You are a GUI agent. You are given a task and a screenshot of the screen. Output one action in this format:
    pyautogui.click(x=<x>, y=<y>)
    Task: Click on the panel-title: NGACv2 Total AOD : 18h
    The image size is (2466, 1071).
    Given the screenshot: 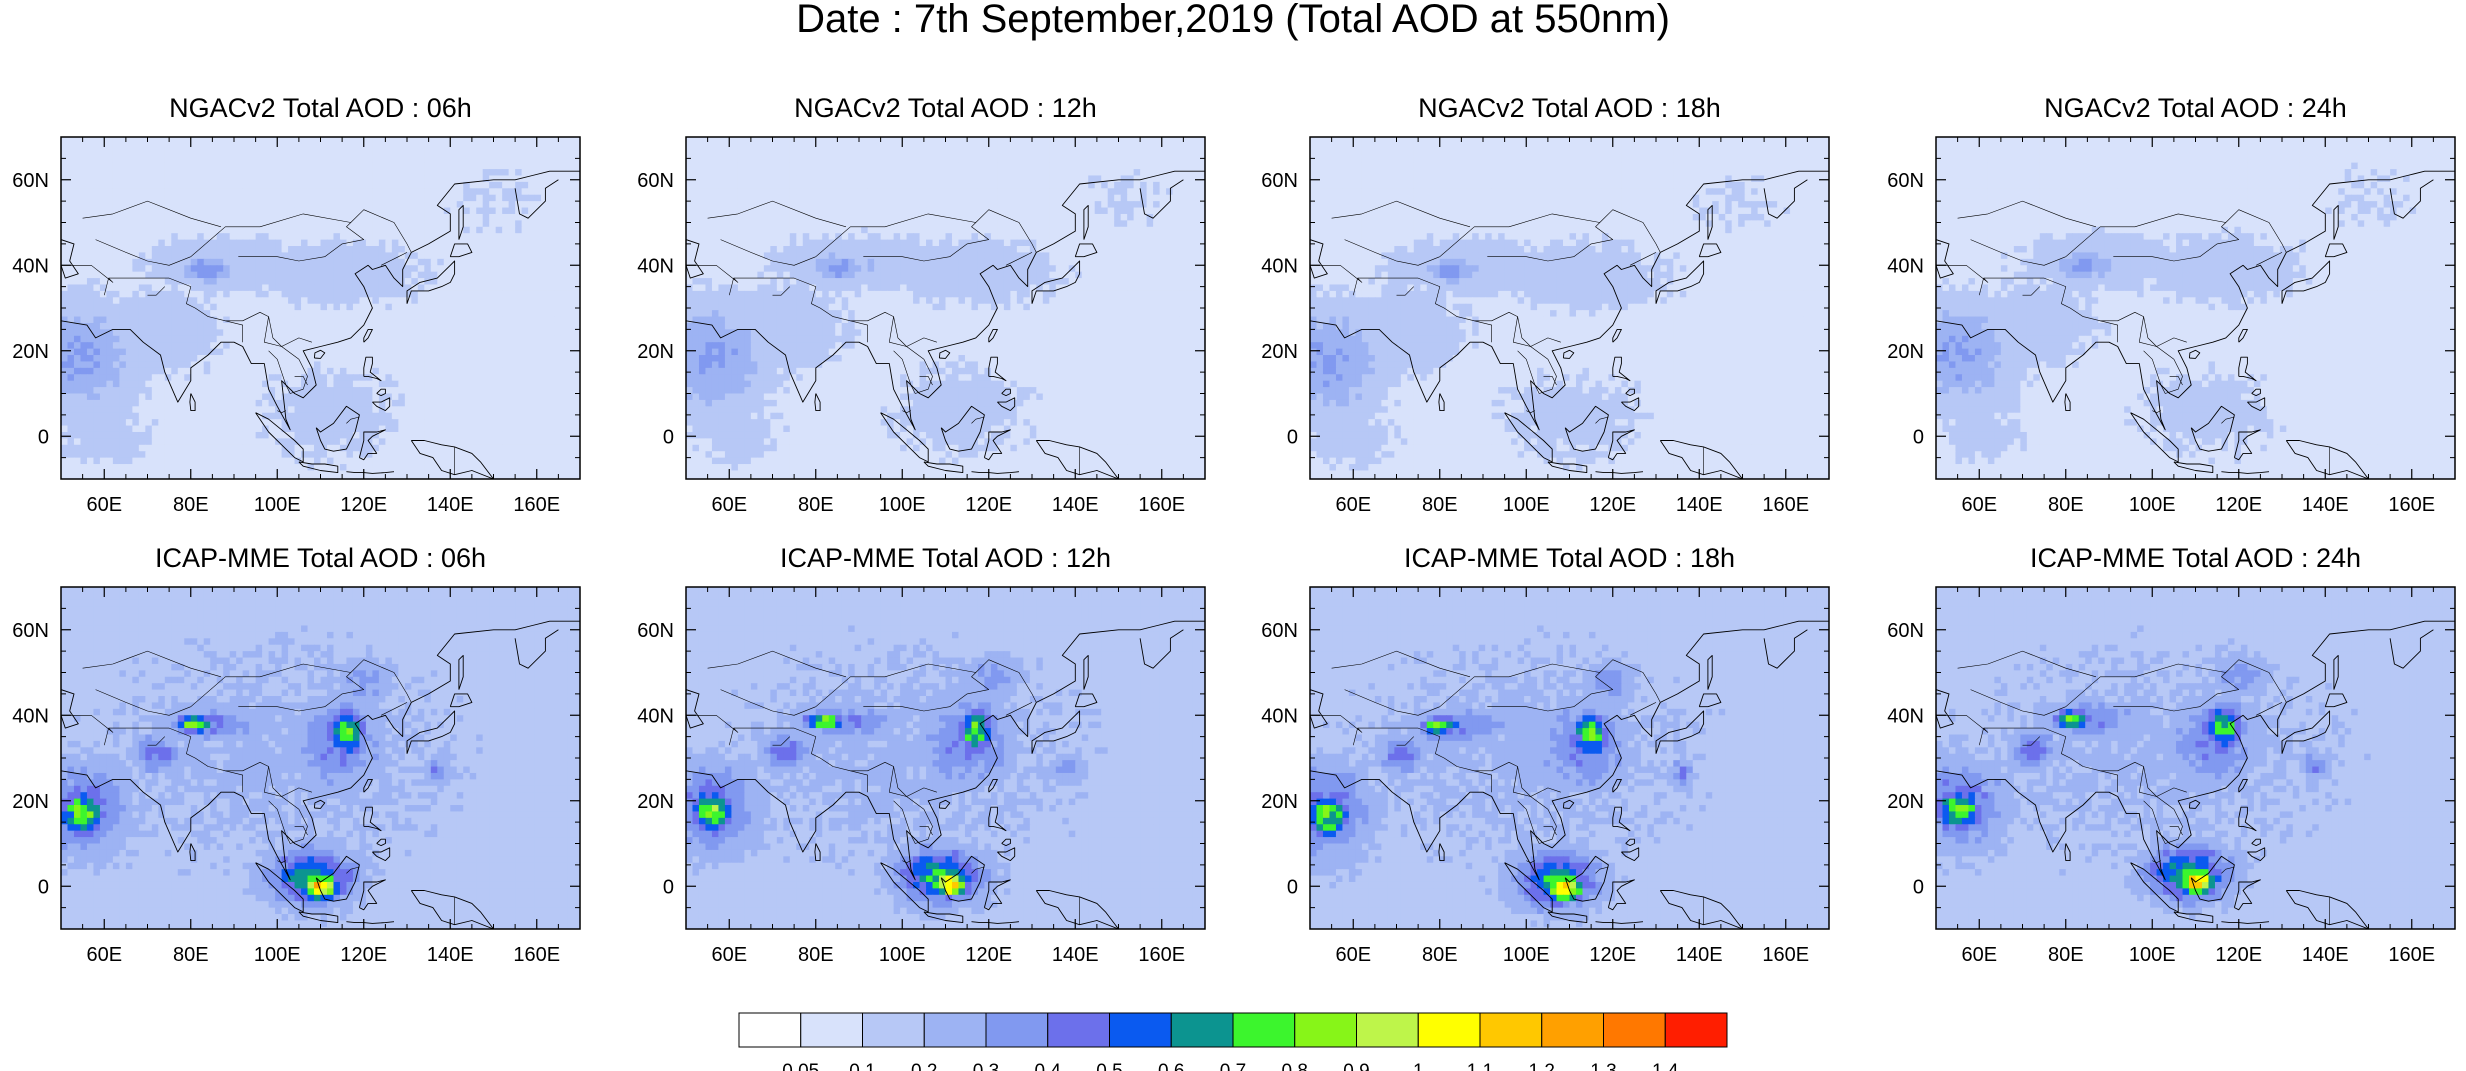 What is the action you would take?
    pyautogui.click(x=1569, y=108)
    